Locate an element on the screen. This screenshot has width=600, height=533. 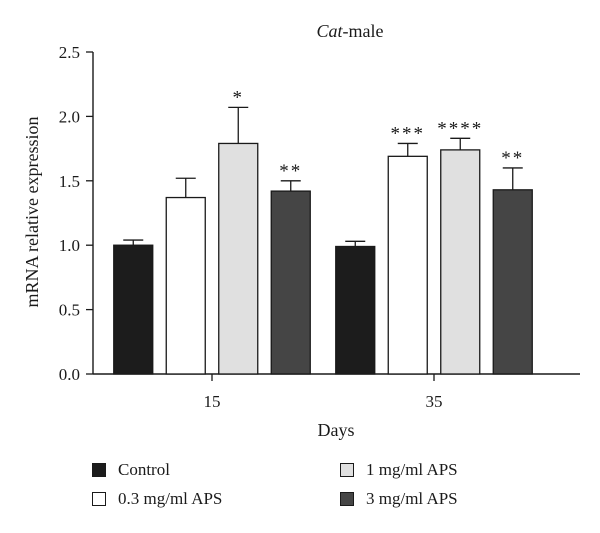
significance-label-2-1: **** is located at coordinates (460, 128).